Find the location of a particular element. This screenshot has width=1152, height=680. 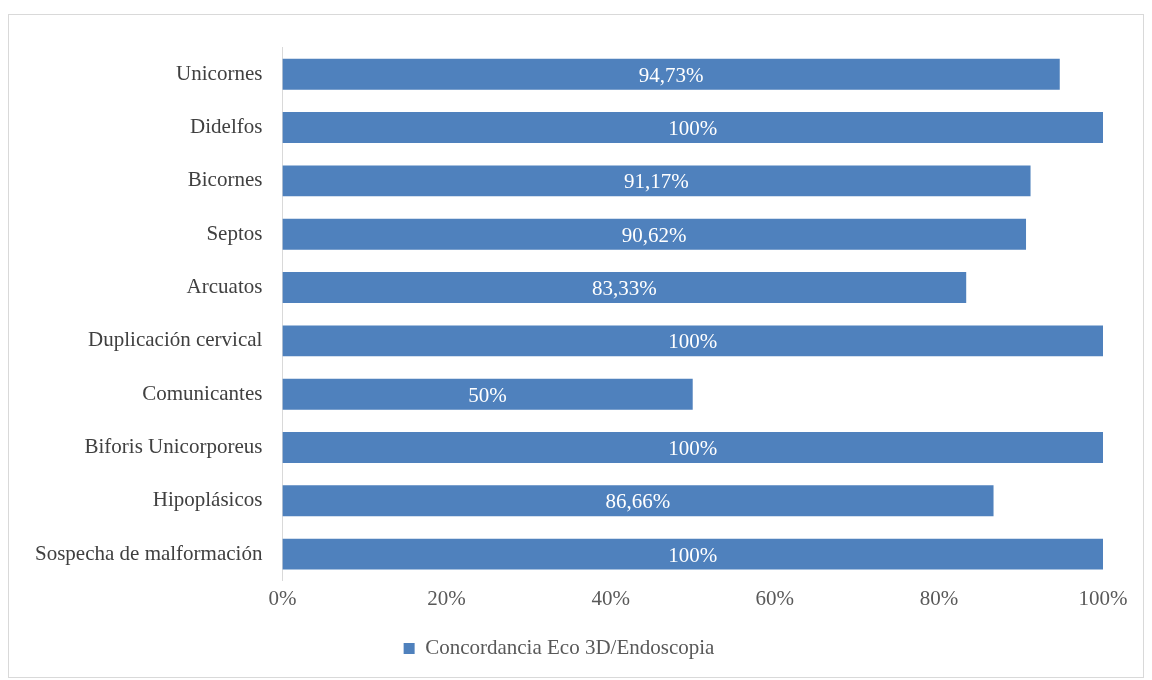

y-tick-label: Biforis Unicorporeus is located at coordinates (173, 446).